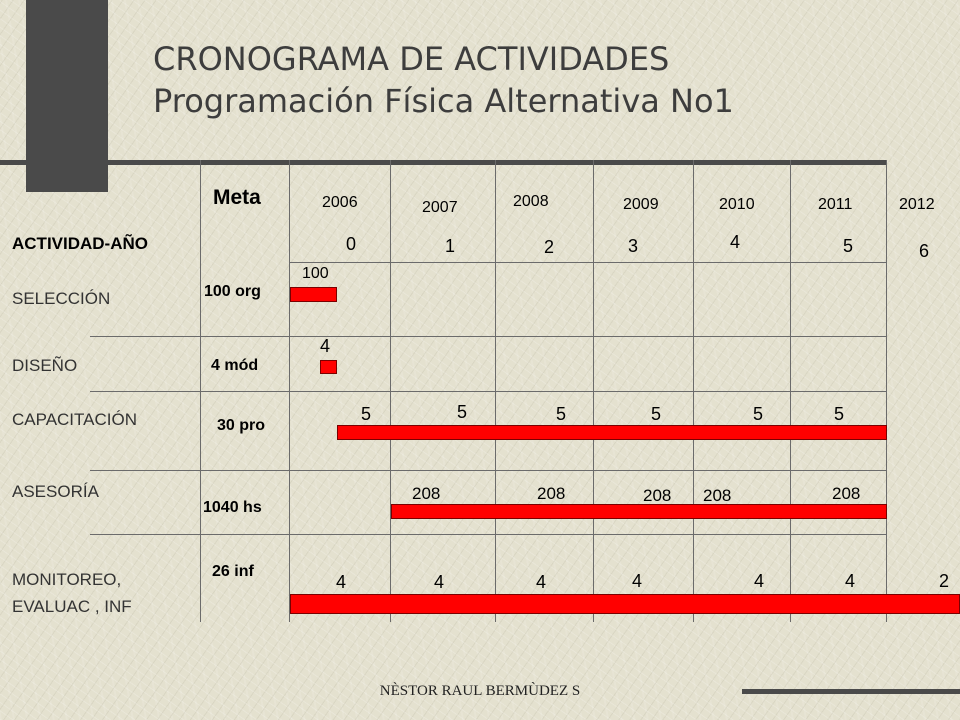  What do you see at coordinates (315, 273) in the screenshot?
I see `bar-value: 100` at bounding box center [315, 273].